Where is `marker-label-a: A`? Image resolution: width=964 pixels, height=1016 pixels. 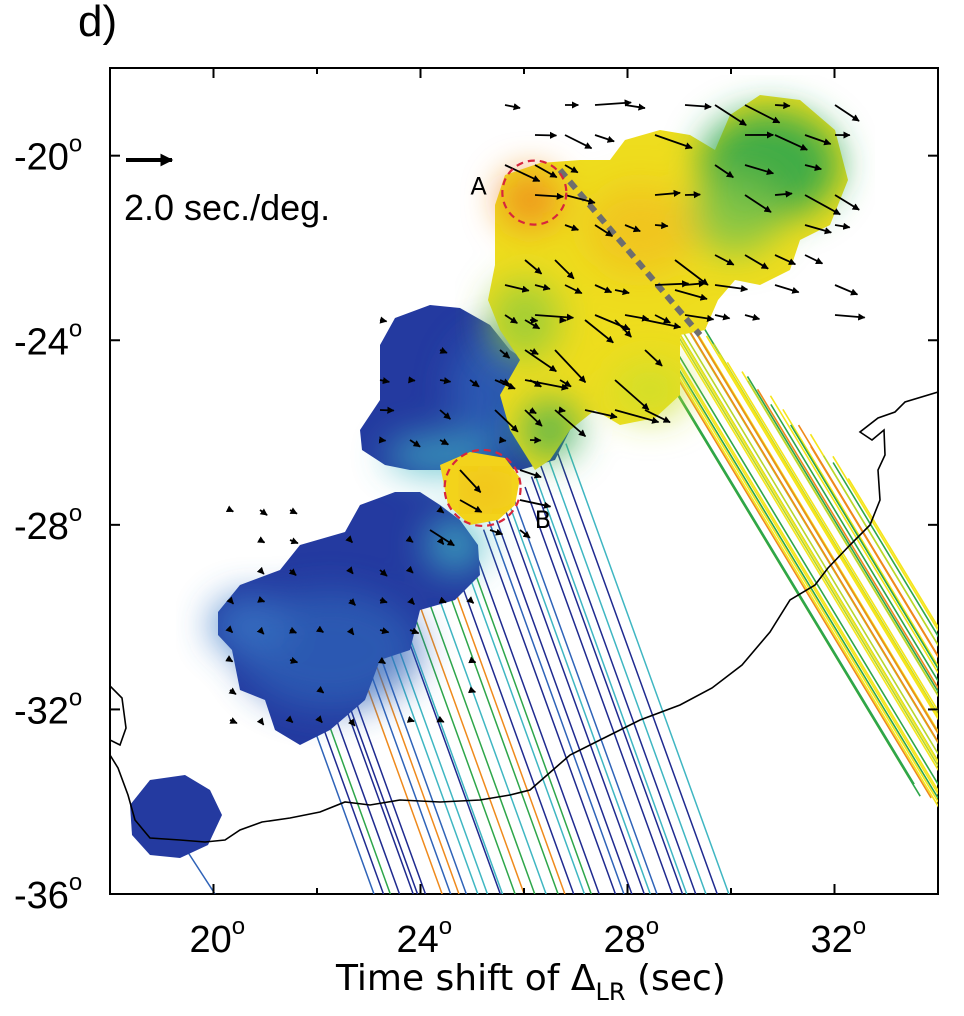 marker-label-a: A is located at coordinates (478, 187).